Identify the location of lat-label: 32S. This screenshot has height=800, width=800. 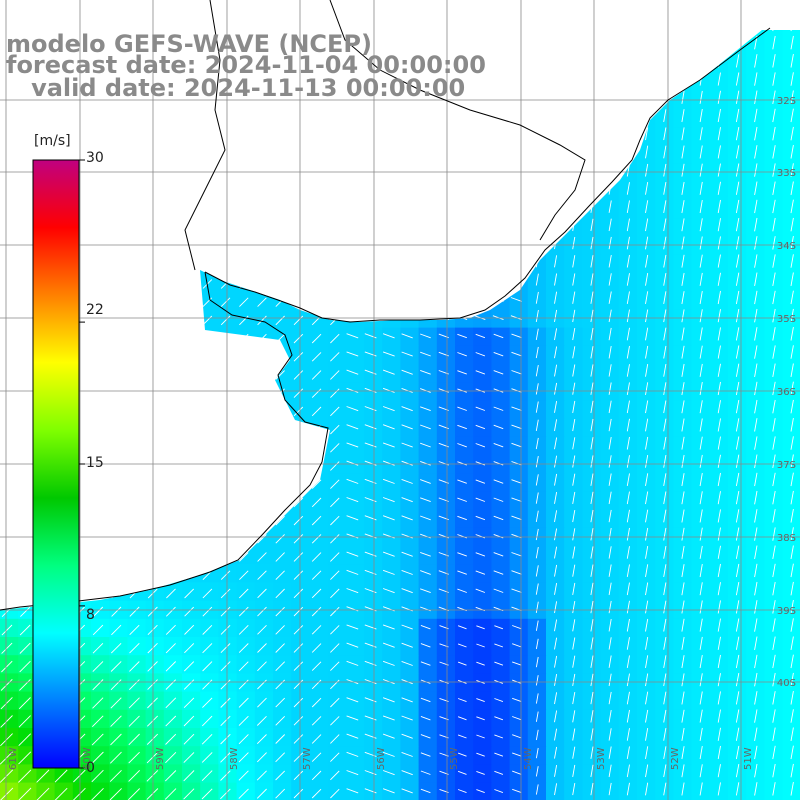
(786, 101).